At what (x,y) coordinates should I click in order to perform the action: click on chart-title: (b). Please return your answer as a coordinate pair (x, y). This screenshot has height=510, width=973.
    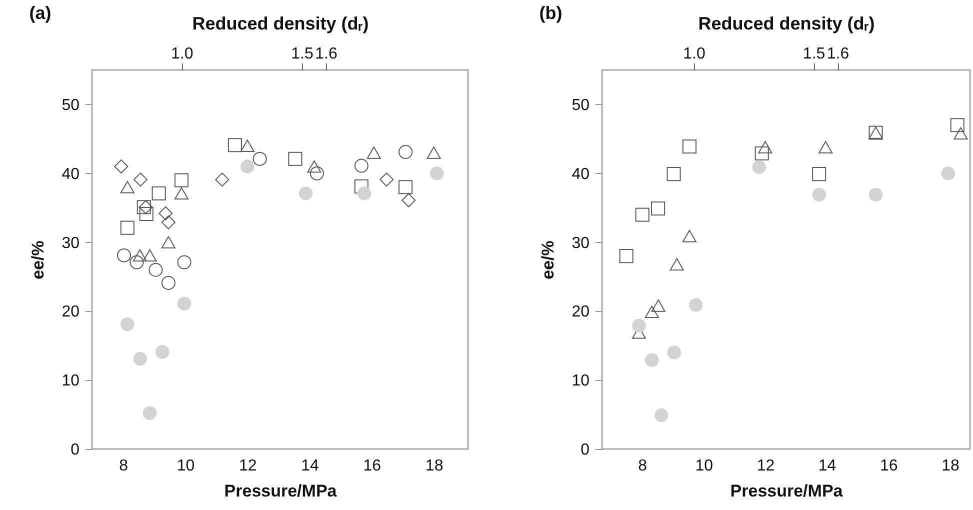
    Looking at the image, I should click on (550, 13).